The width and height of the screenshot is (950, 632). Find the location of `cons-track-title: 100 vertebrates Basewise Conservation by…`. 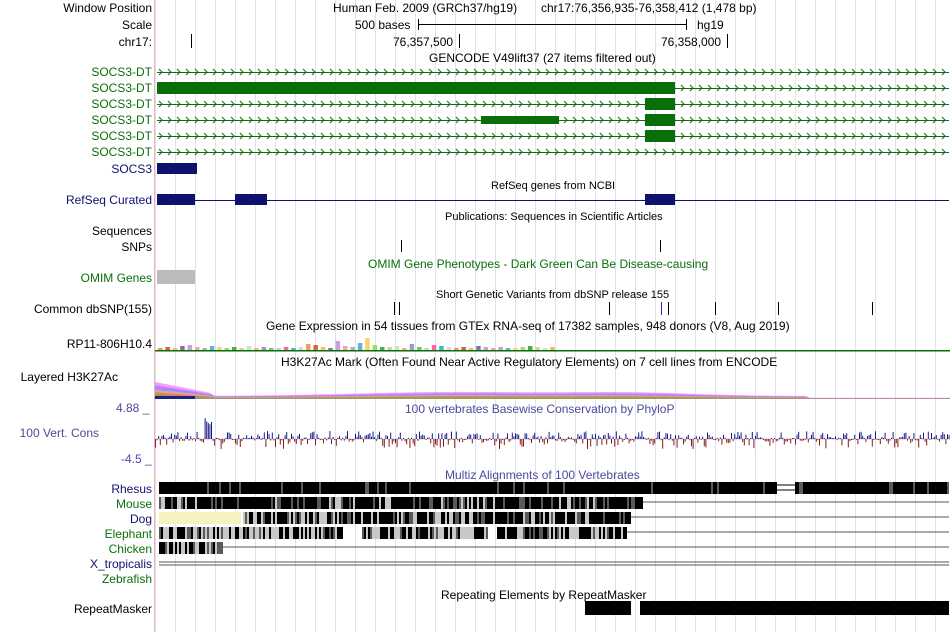

cons-track-title: 100 vertebrates Basewise Conservation by… is located at coordinates (540, 409).